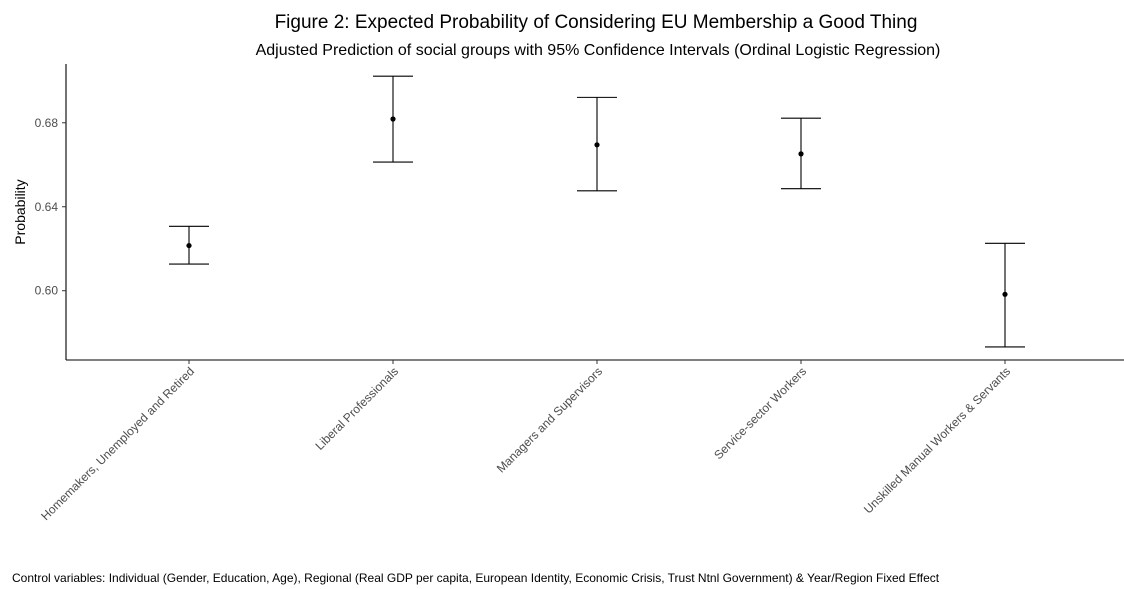  I want to click on y-axis-label: Probability, so click(20, 211).